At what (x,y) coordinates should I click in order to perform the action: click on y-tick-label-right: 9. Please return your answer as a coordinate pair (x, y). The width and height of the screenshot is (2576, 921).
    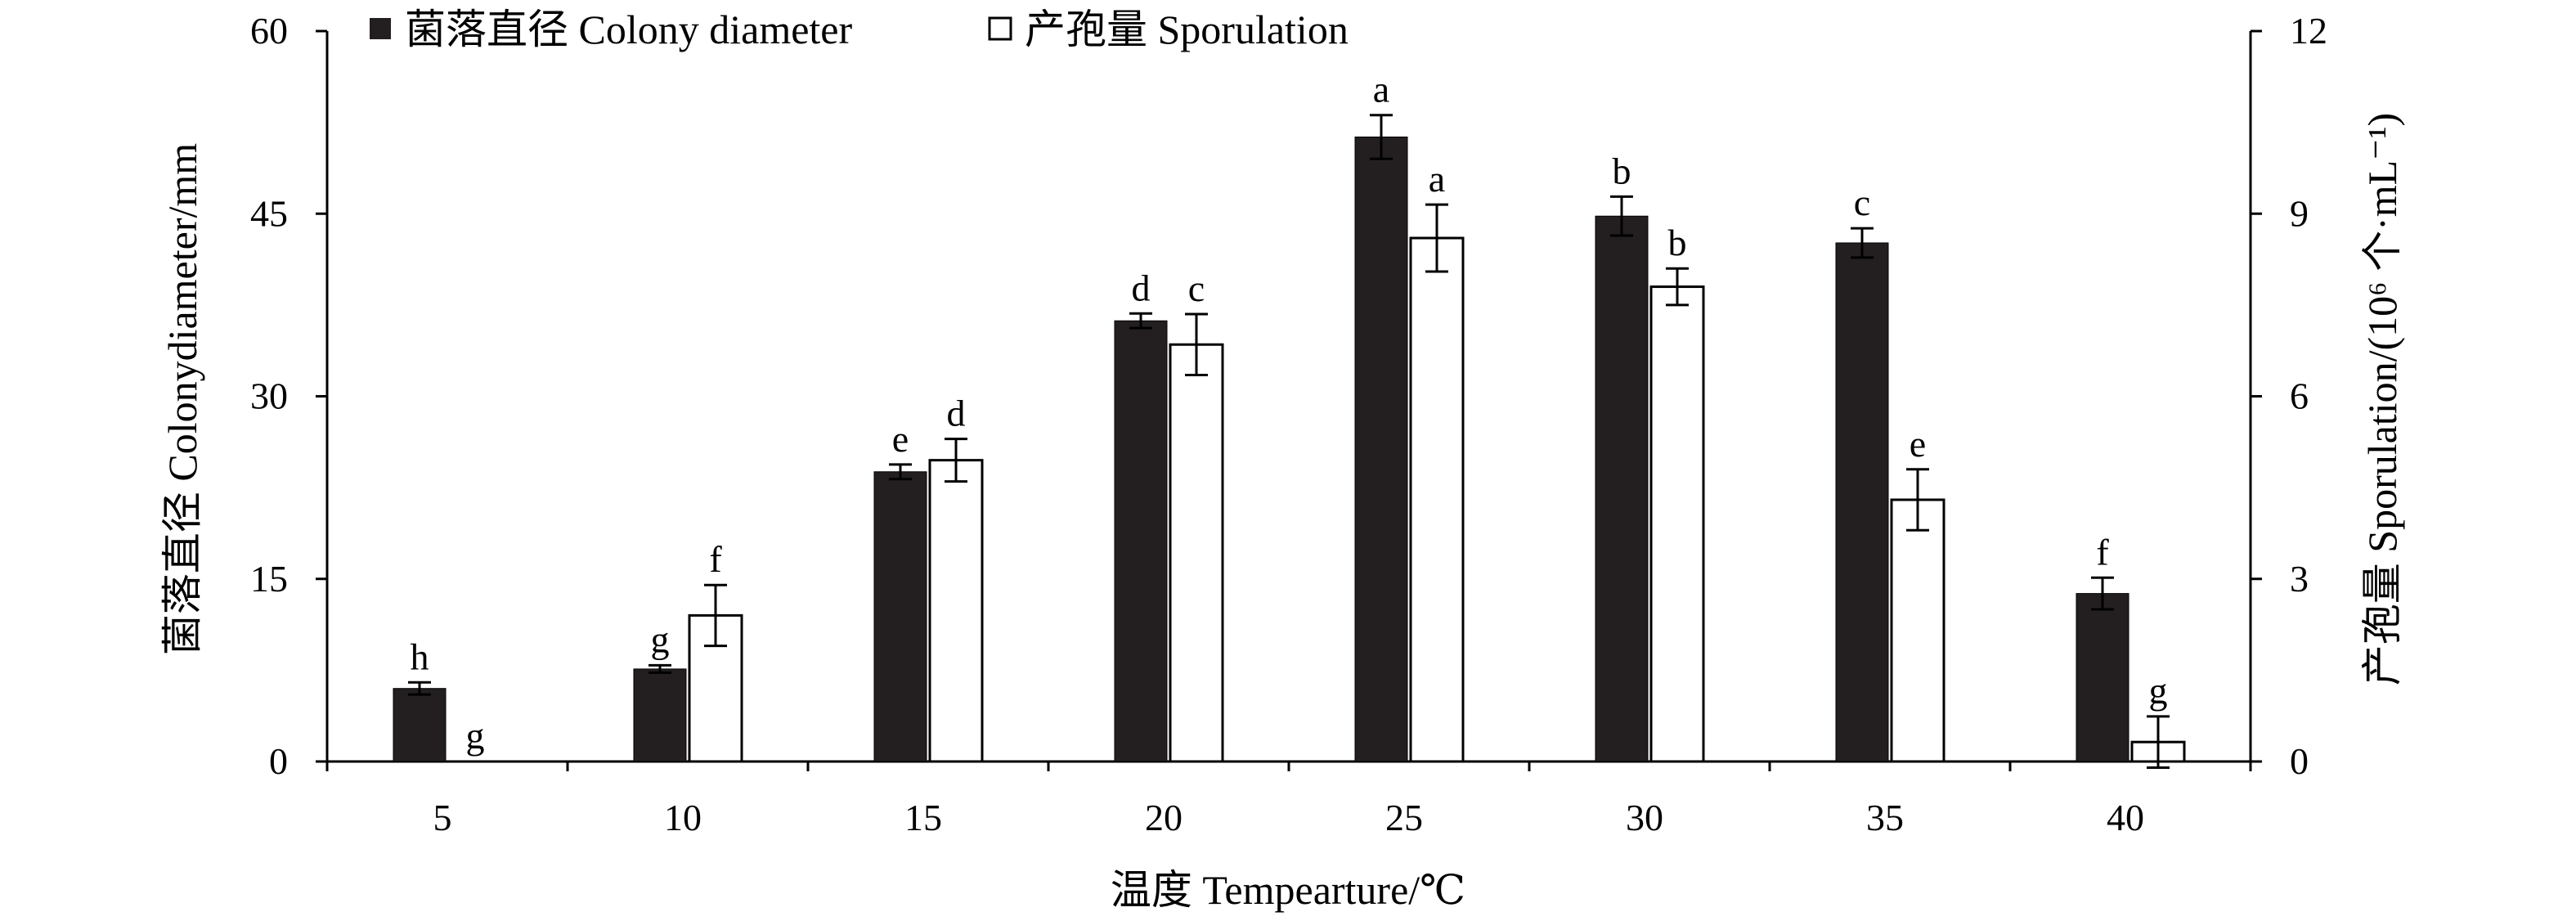
    Looking at the image, I should click on (2299, 213).